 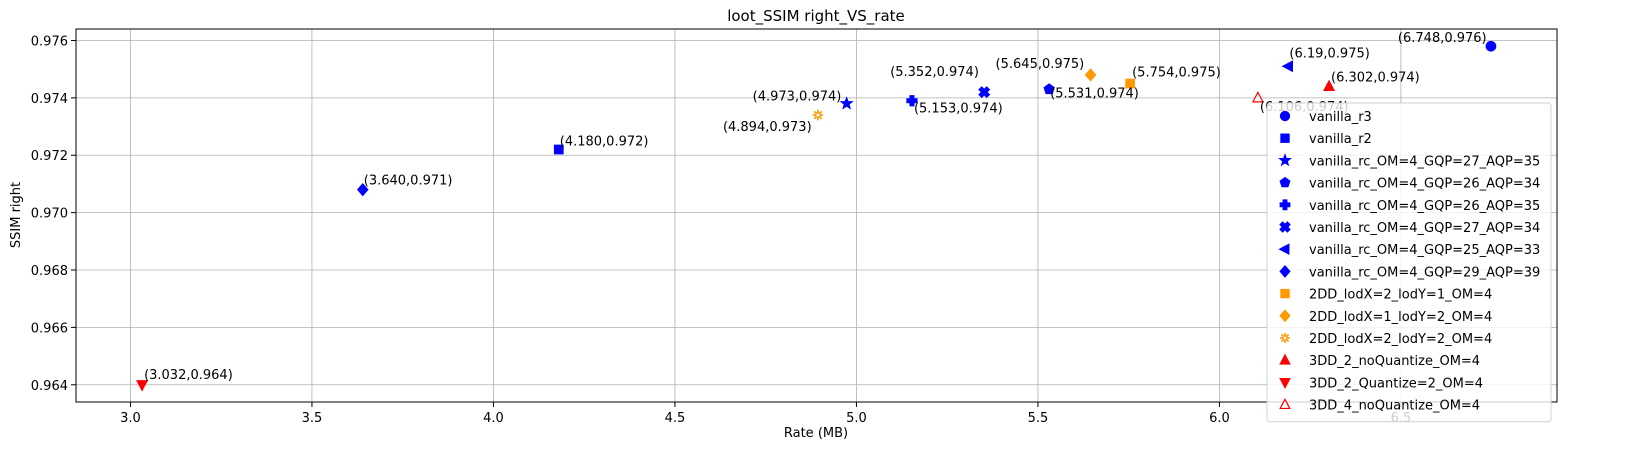 I want to click on data-label: (4.180,0.972), so click(x=604, y=142).